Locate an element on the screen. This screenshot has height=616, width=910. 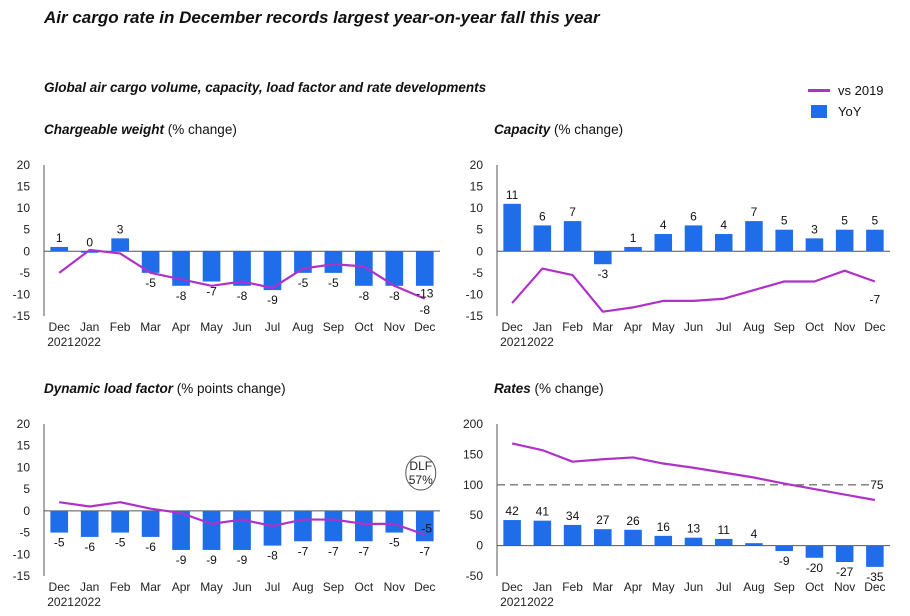
bar-value-label: 11 is located at coordinates (723, 530).